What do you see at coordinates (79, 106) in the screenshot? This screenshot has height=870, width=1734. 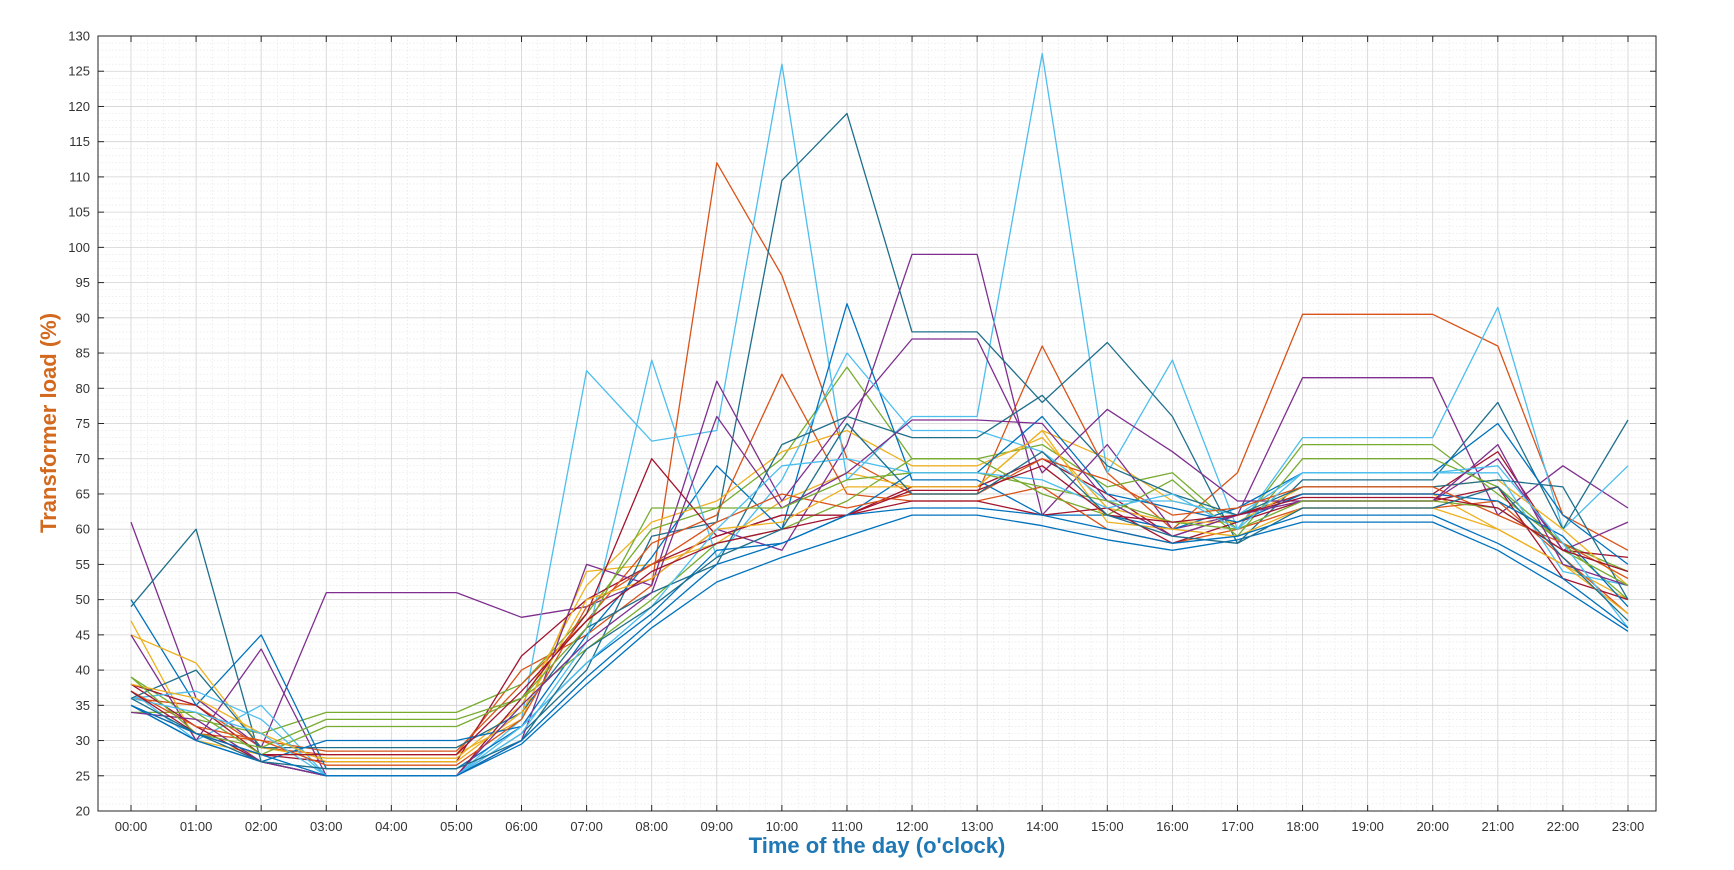 I see `y-tick-label: 120` at bounding box center [79, 106].